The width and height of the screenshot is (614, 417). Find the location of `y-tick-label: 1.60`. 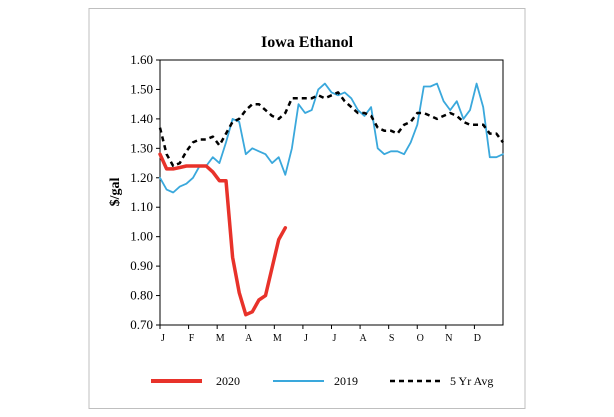

y-tick-label: 1.60 is located at coordinates (141, 59).